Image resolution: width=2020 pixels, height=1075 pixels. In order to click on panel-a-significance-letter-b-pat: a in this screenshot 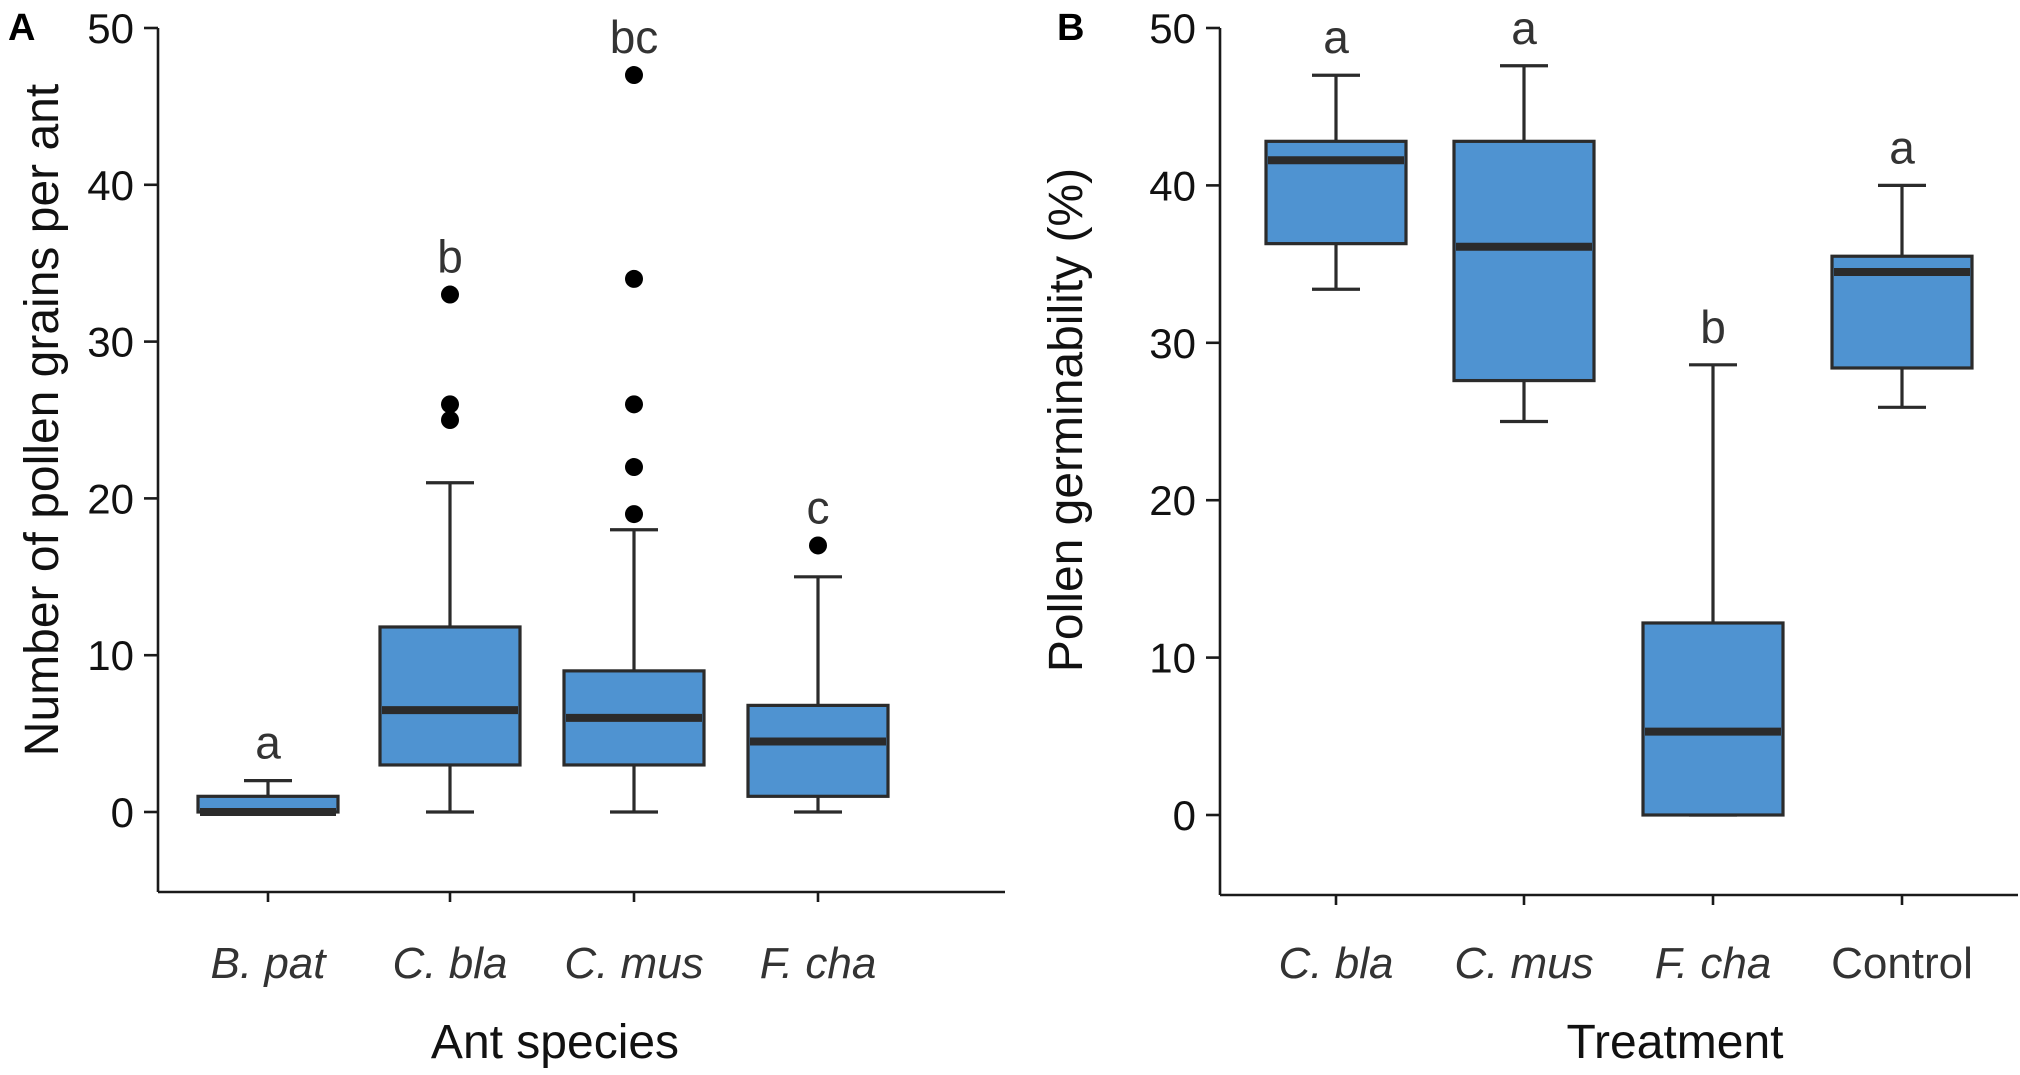, I will do `click(268, 743)`.